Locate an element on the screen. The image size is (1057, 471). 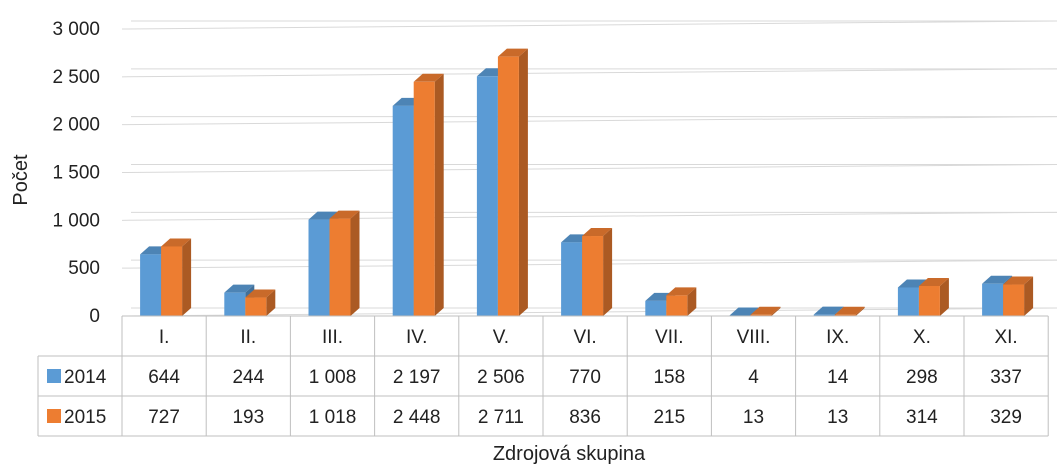
data-label: 329 is located at coordinates (1006, 417).